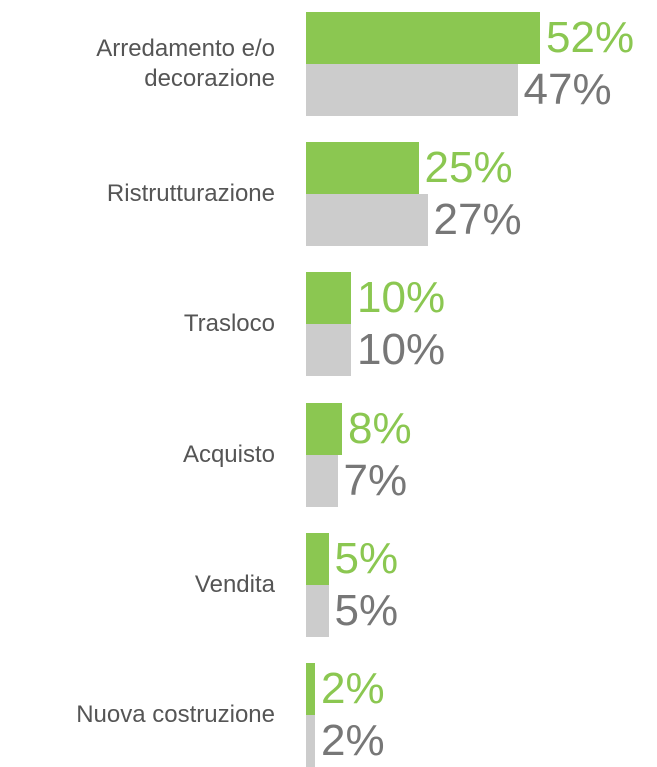 This screenshot has width=657, height=767. Describe the element at coordinates (468, 168) in the screenshot. I see `value-label: 25%` at that location.